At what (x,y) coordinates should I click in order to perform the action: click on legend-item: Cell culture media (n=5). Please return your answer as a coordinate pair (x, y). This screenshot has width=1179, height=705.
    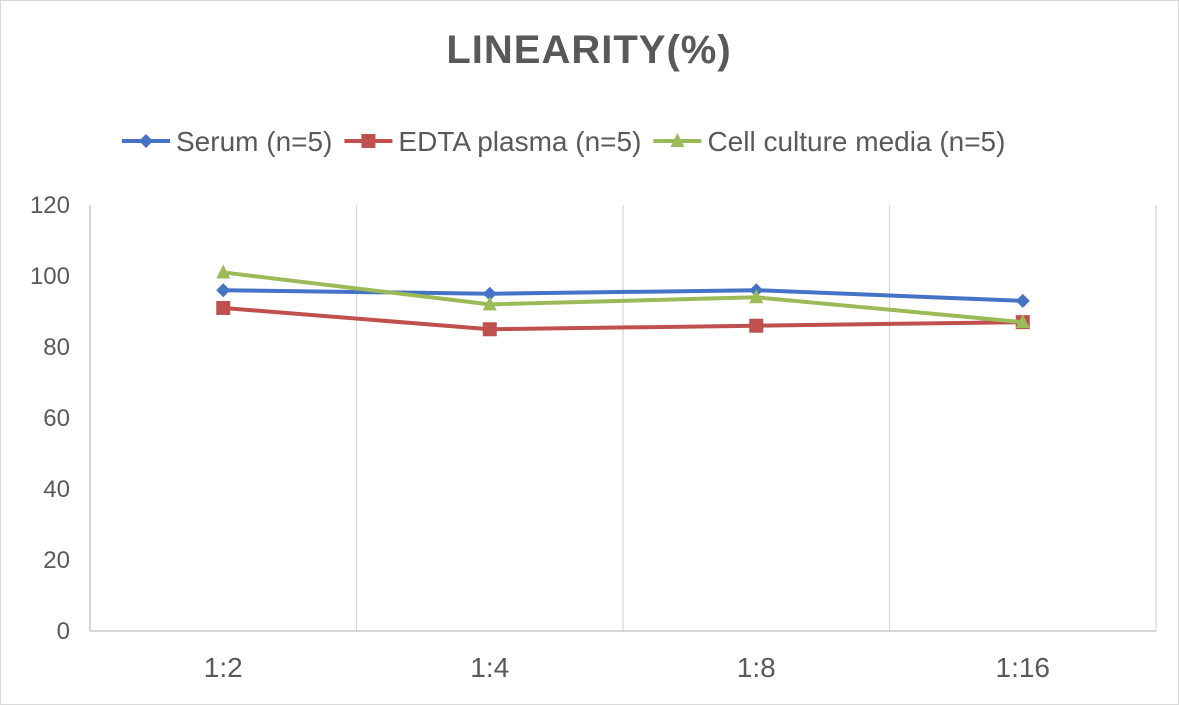
    Looking at the image, I should click on (829, 141).